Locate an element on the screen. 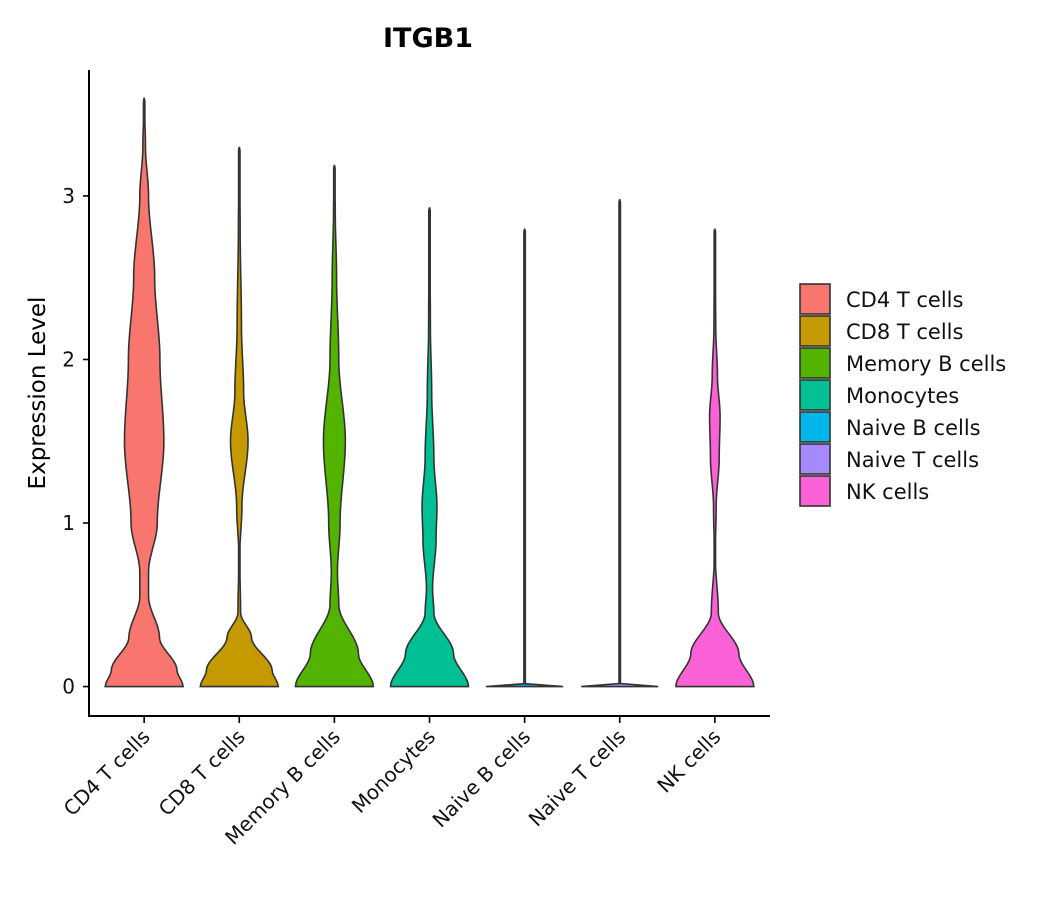 The height and width of the screenshot is (900, 1050). legend-key-cd4-t-cells is located at coordinates (815, 299).